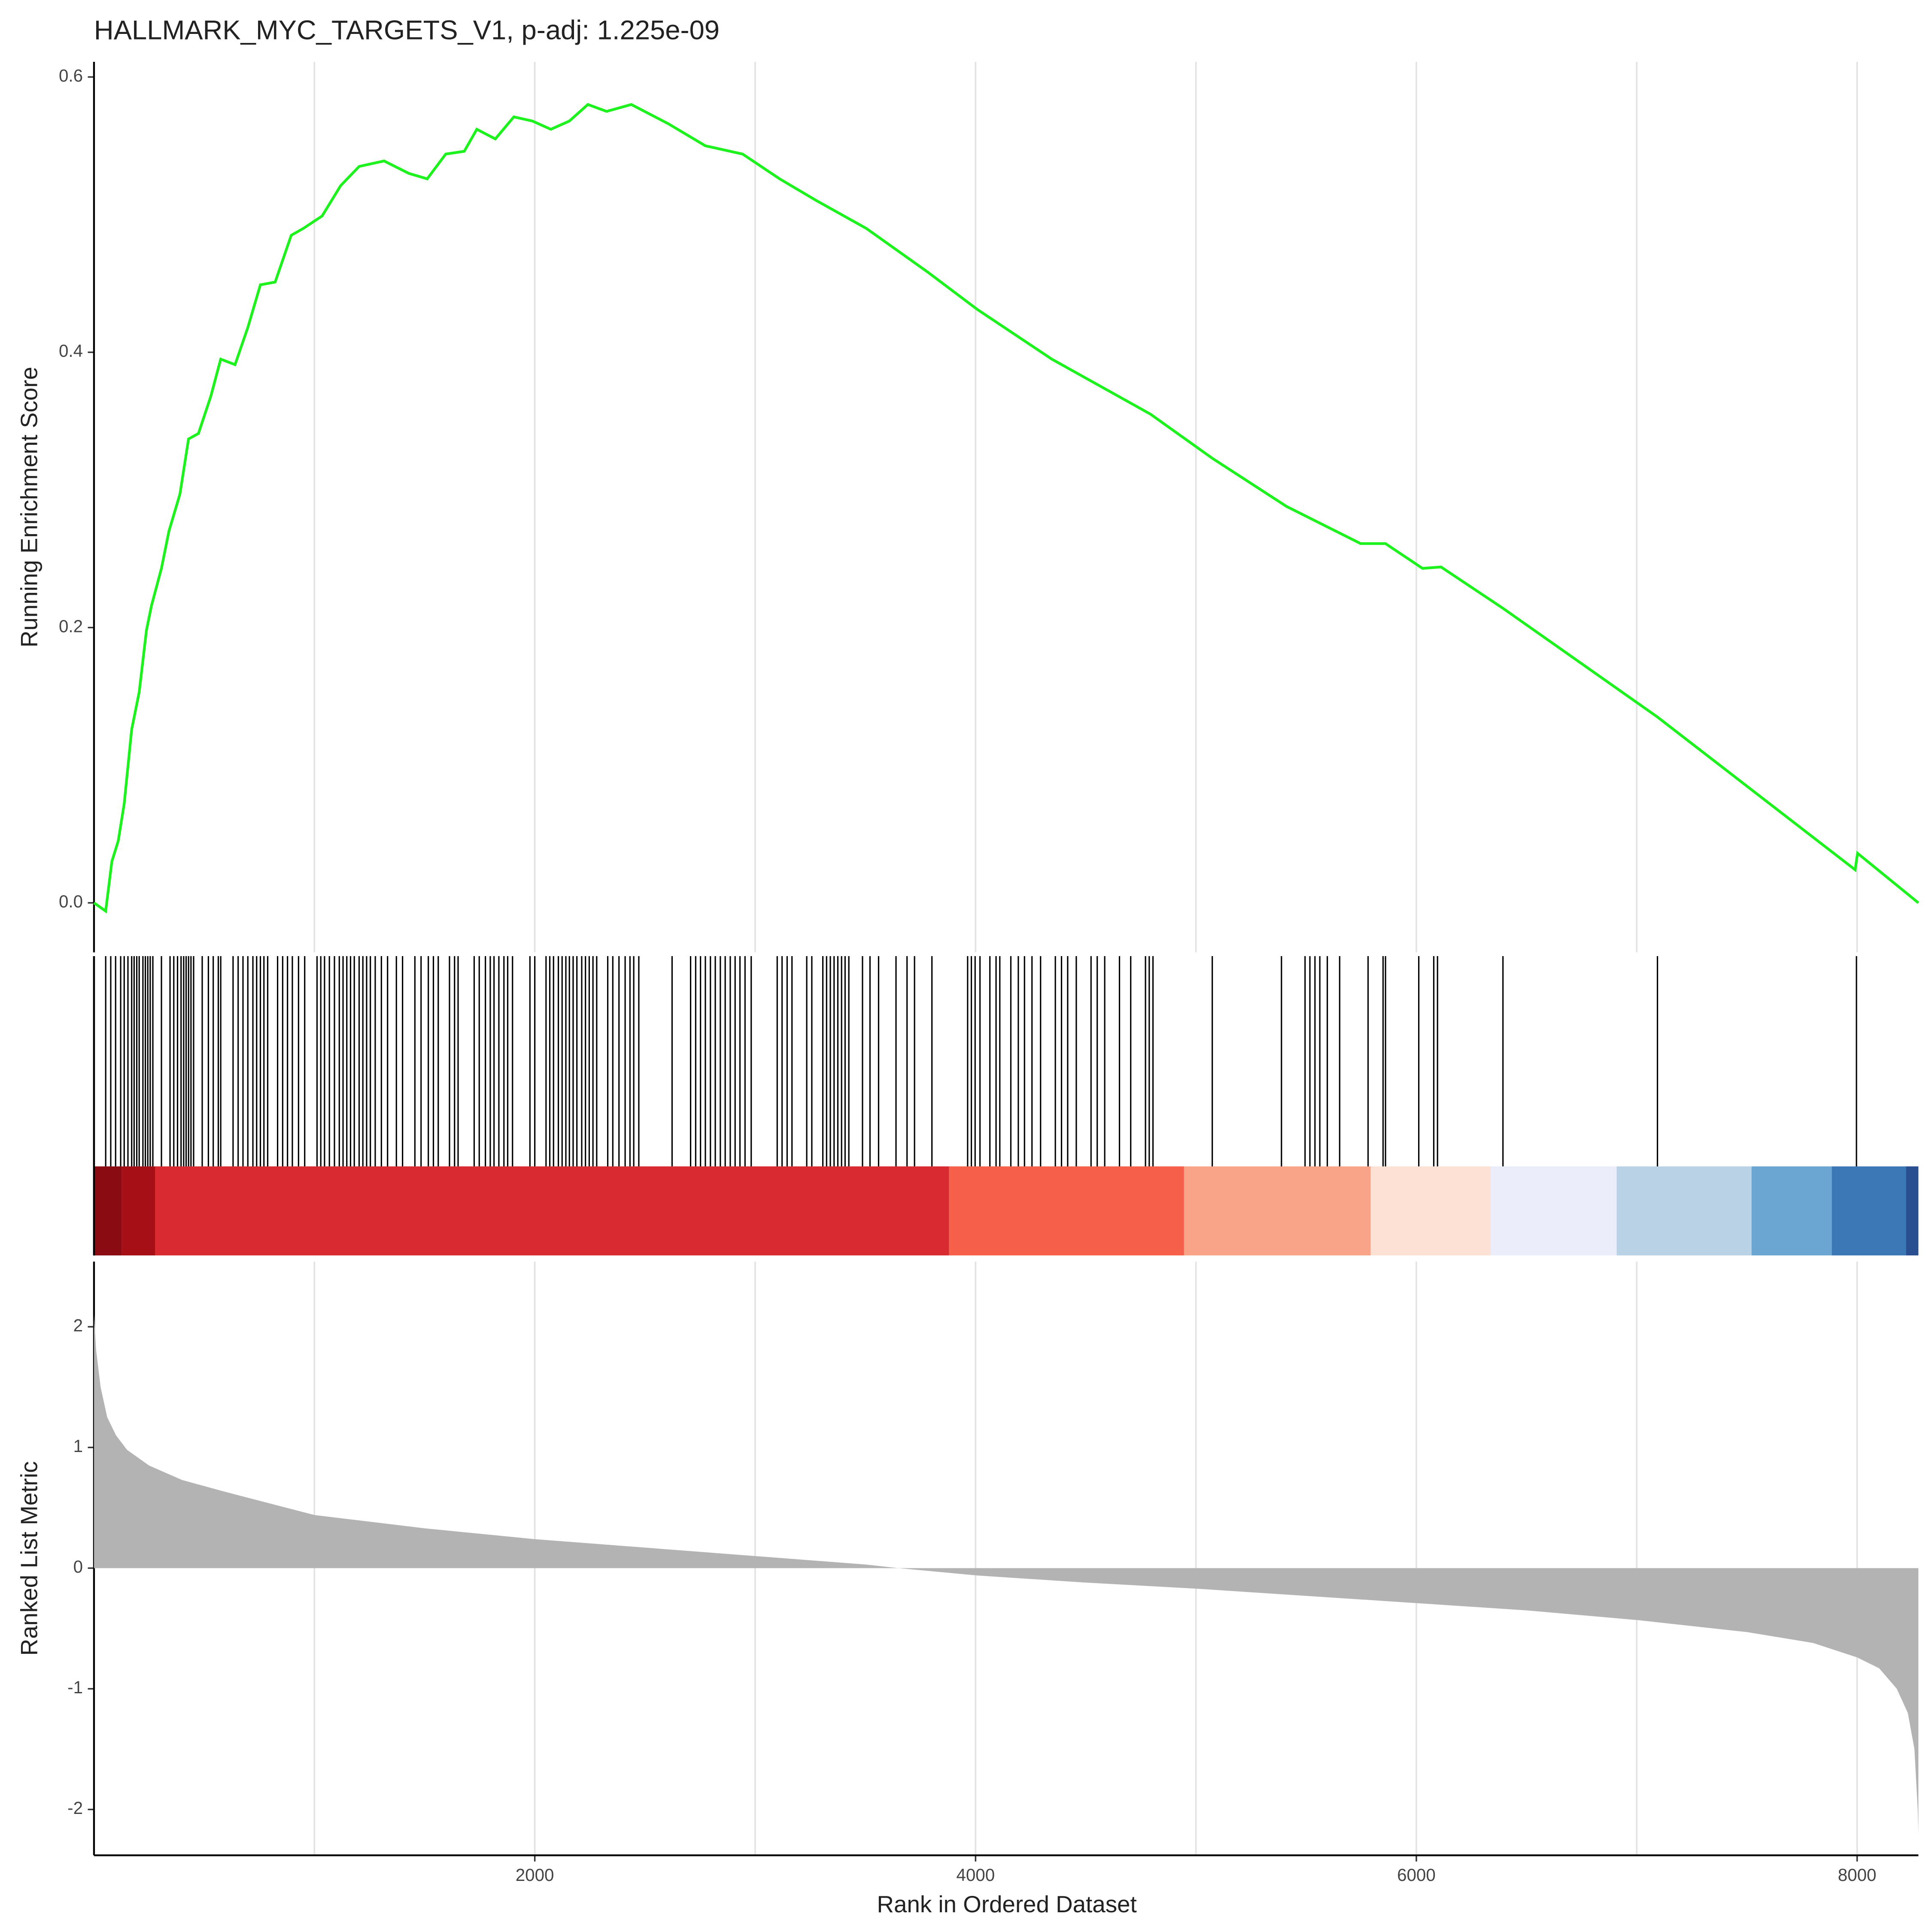 This screenshot has width=1932, height=1932. Describe the element at coordinates (75, 1687) in the screenshot. I see `y-tick-label: -1` at that location.